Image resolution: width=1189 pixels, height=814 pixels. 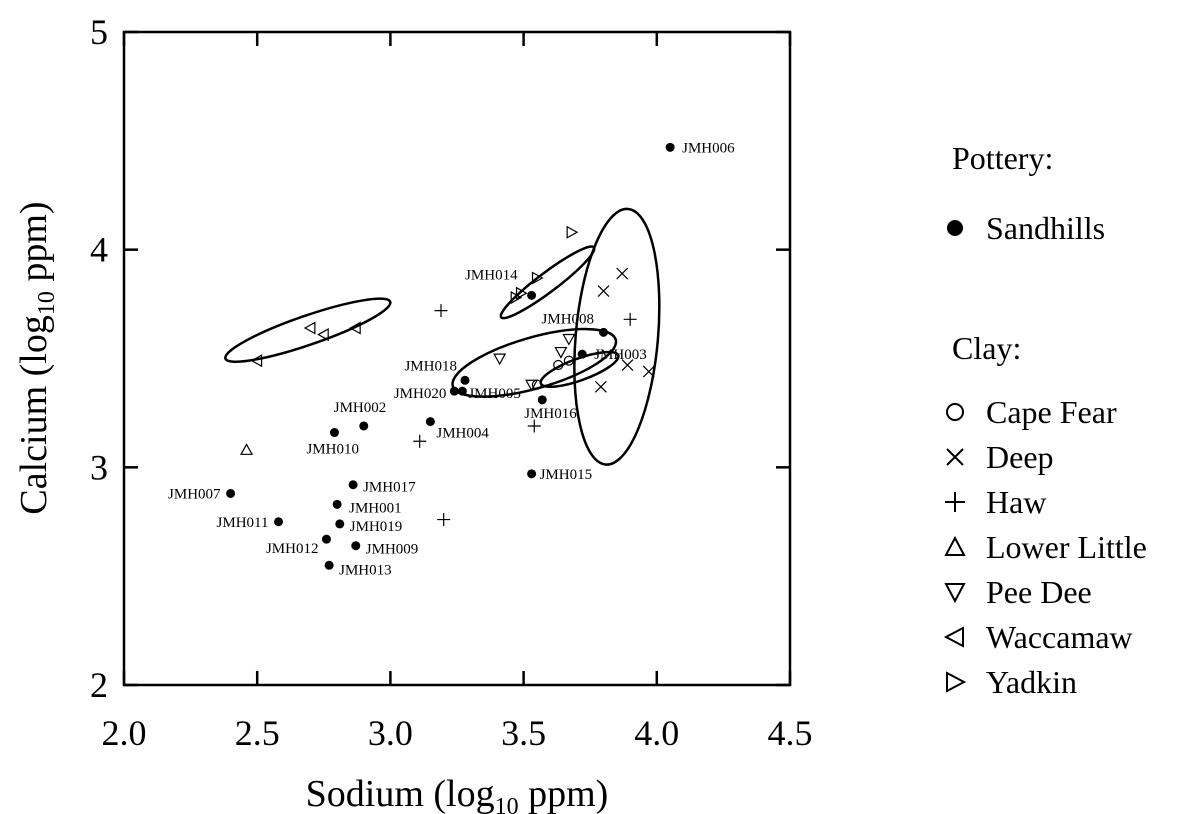 What do you see at coordinates (708, 148) in the screenshot?
I see `point-label: JMH006` at bounding box center [708, 148].